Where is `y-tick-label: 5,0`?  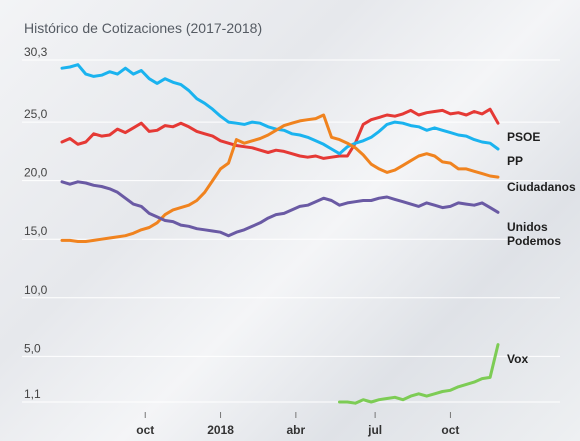
y-tick-label: 5,0 is located at coordinates (32, 348).